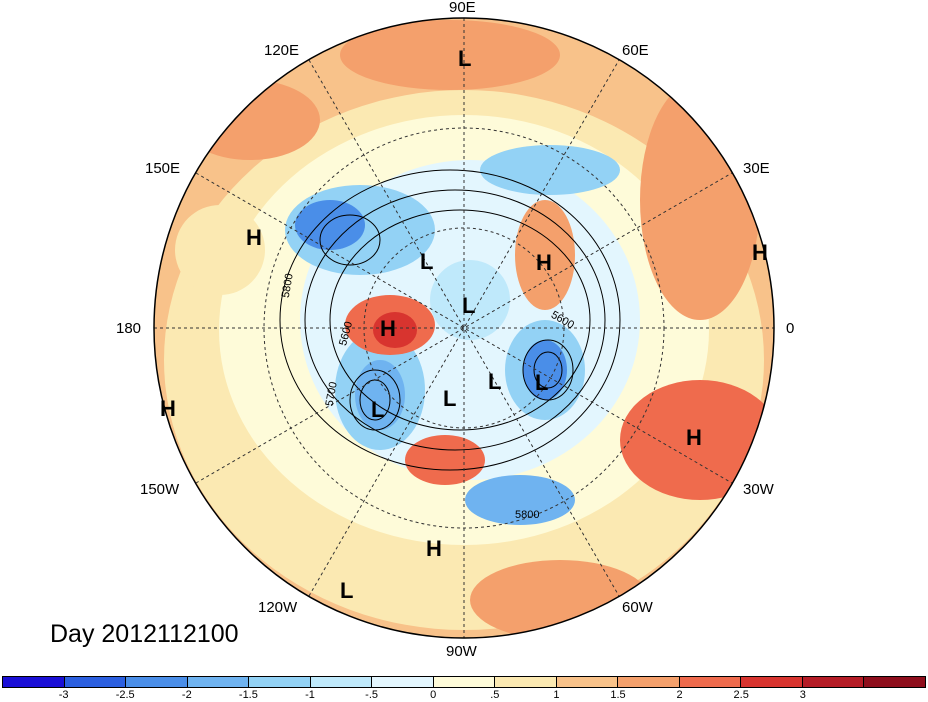  What do you see at coordinates (635, 50) in the screenshot?
I see `lon-label-60e: 60E` at bounding box center [635, 50].